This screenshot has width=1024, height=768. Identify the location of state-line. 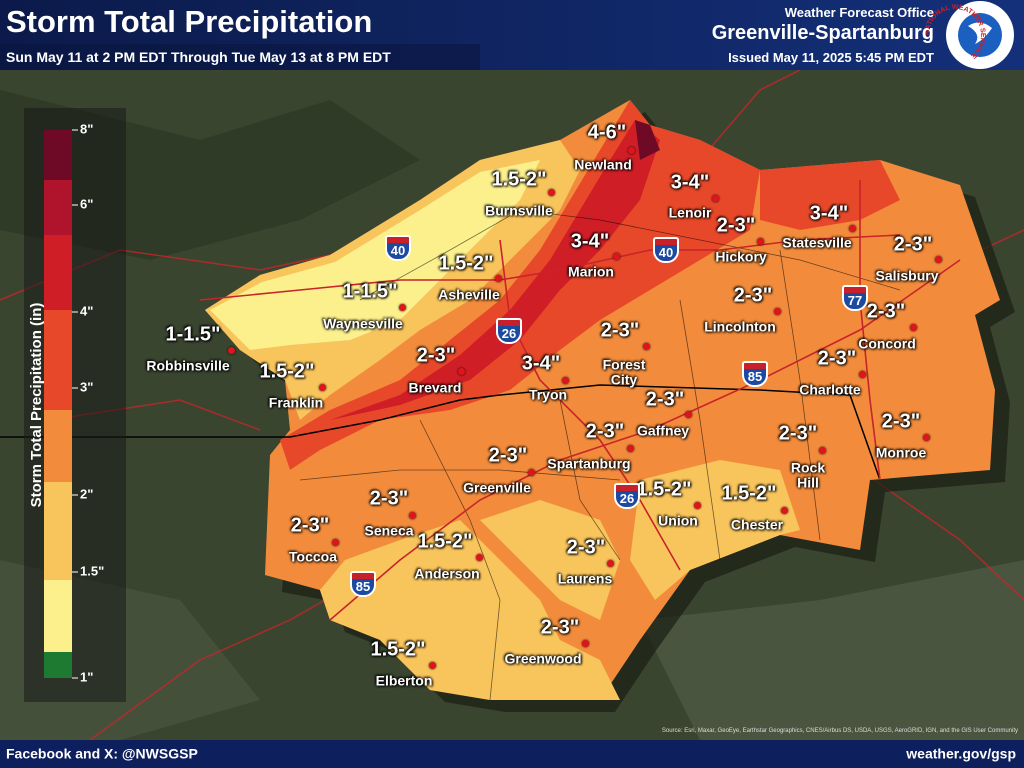
(440, 432).